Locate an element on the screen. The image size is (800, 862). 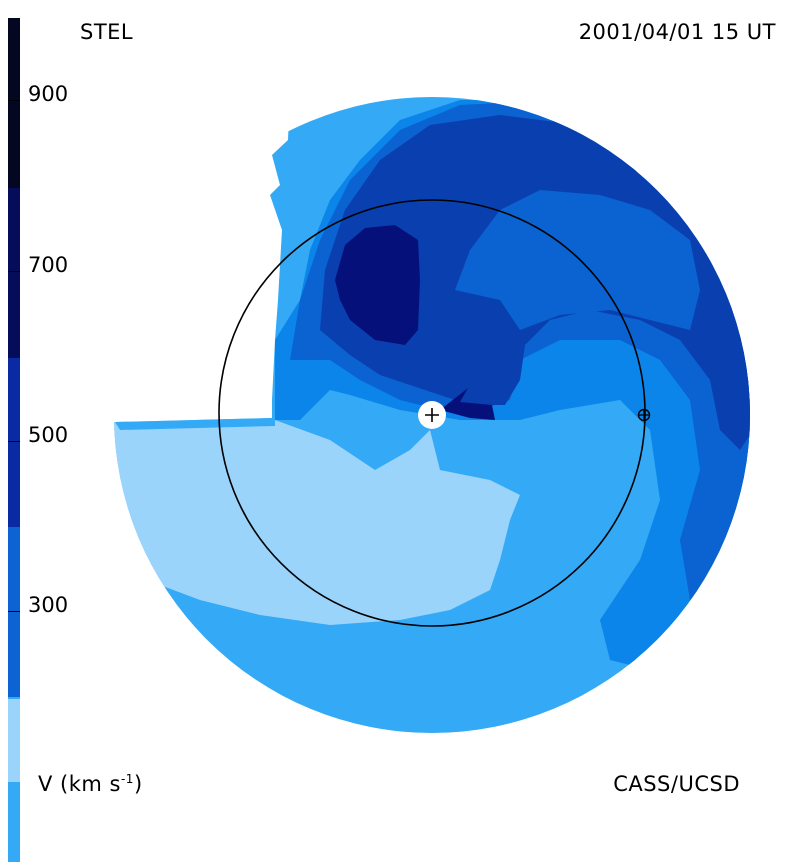
sun-cross-icon is located at coordinates (432, 415).